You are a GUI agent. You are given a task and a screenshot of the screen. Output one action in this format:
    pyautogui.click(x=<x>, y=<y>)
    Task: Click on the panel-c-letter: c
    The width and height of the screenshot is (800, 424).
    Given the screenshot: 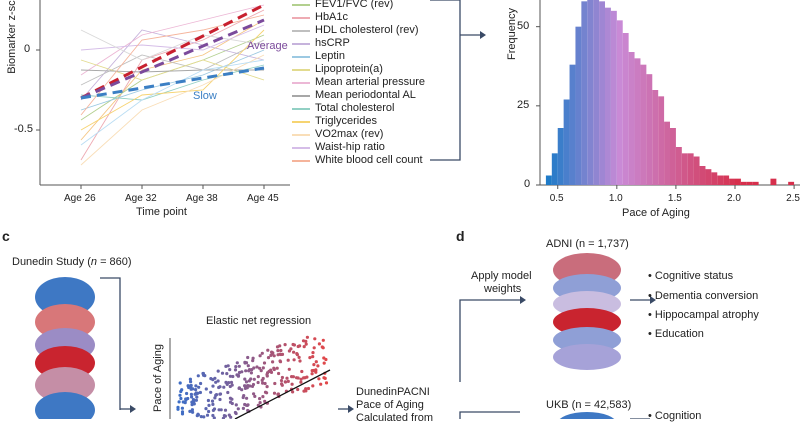 What is the action you would take?
    pyautogui.click(x=6, y=236)
    